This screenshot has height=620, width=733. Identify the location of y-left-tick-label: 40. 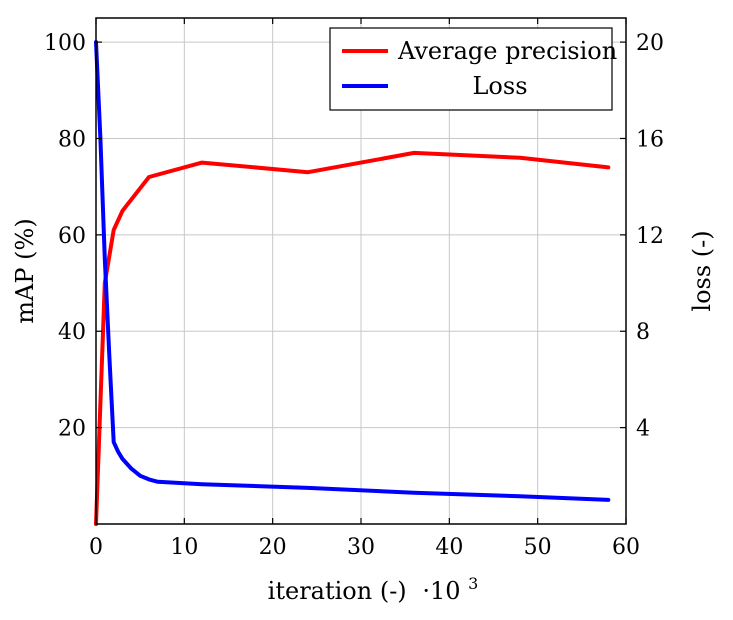
(72, 332).